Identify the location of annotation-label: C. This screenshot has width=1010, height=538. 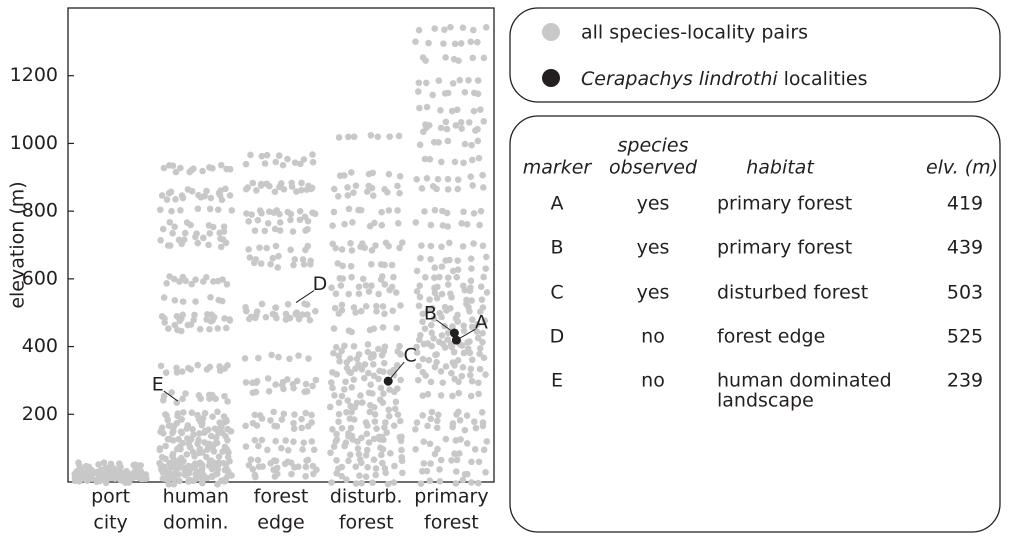
(410, 356).